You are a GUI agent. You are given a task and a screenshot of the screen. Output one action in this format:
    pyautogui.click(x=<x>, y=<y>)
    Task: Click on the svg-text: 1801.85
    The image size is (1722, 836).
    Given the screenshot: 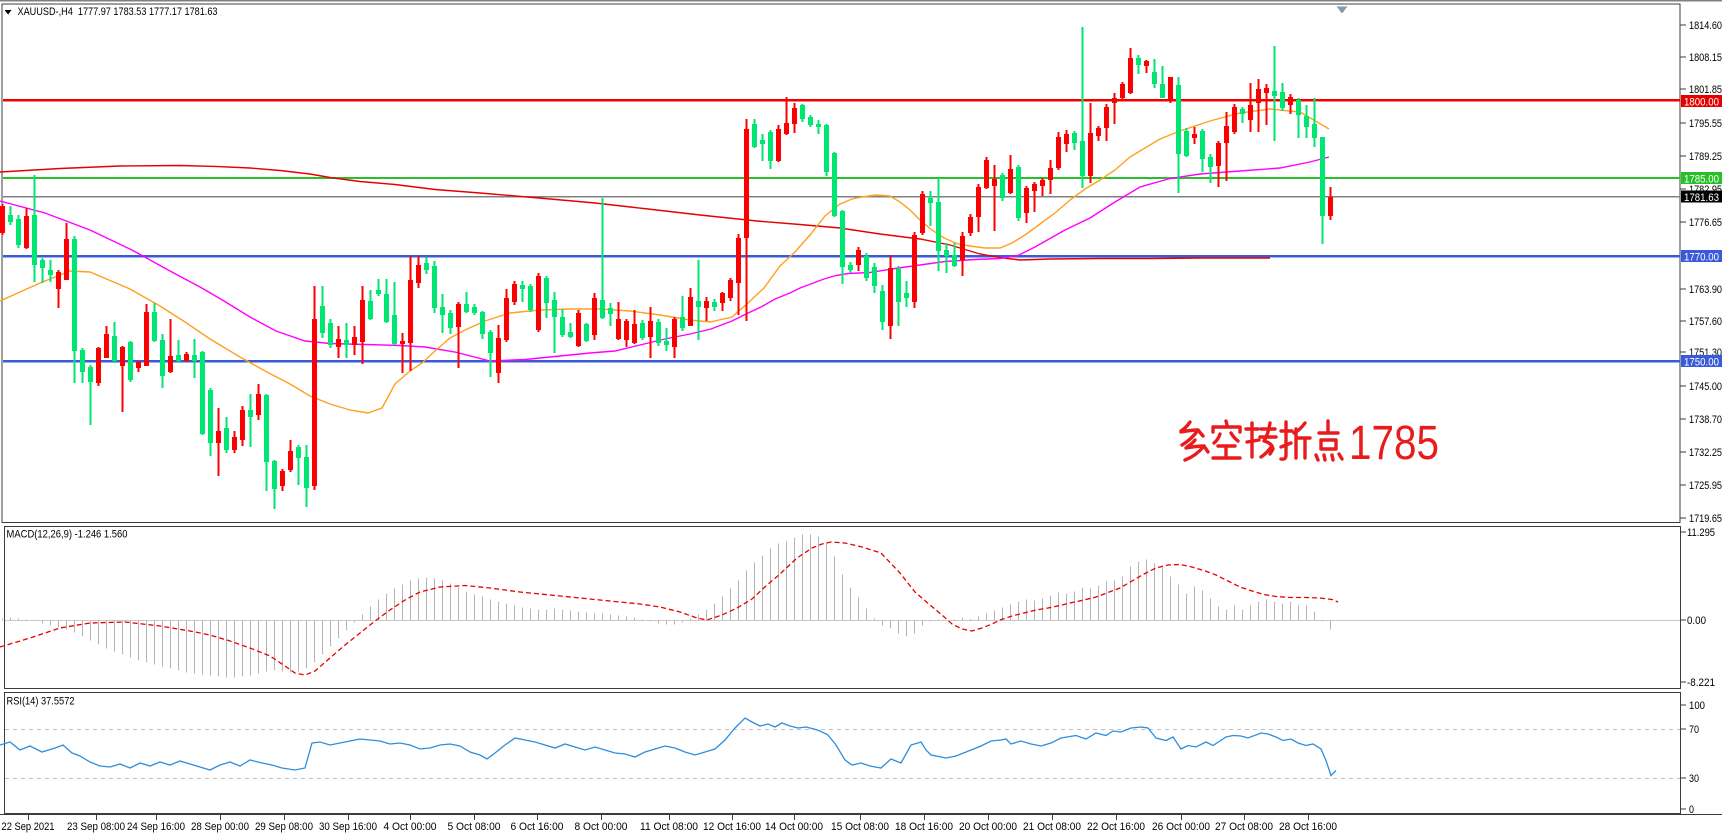 What is the action you would take?
    pyautogui.click(x=1705, y=90)
    